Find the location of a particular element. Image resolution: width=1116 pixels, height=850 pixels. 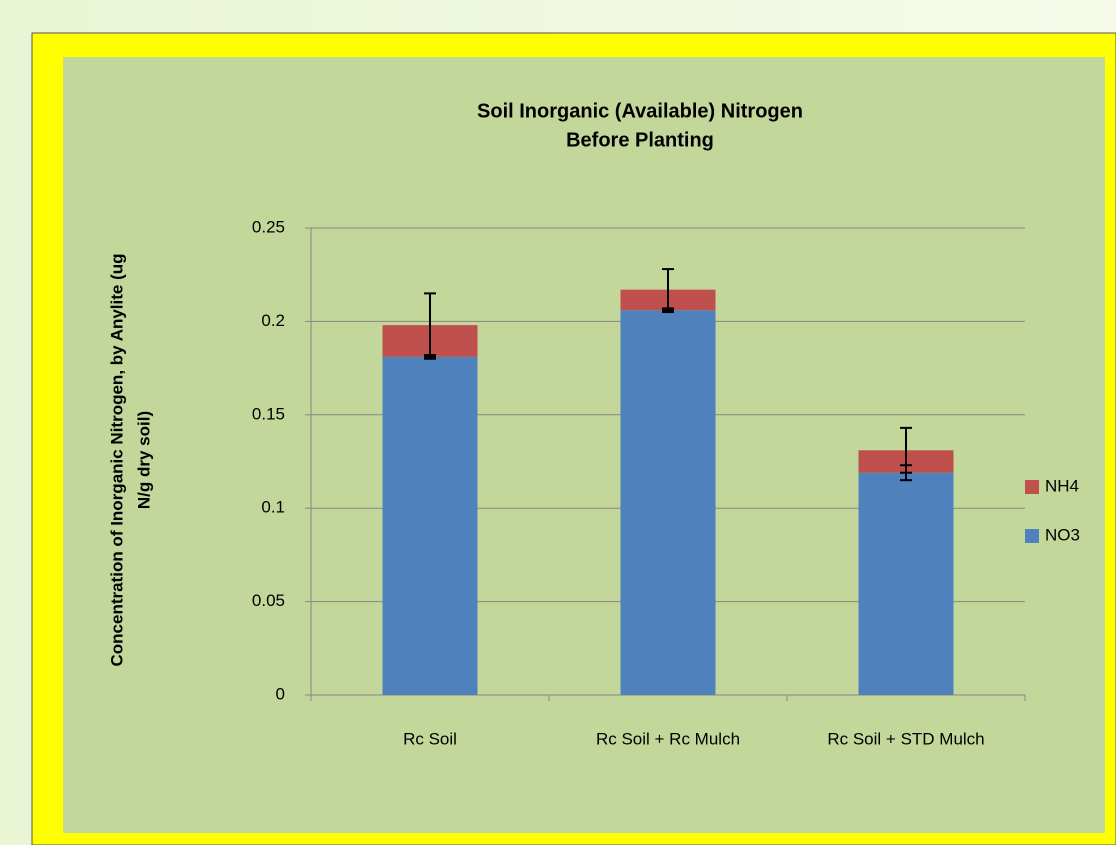

y-tick-label: 0.05 is located at coordinates (268, 600).